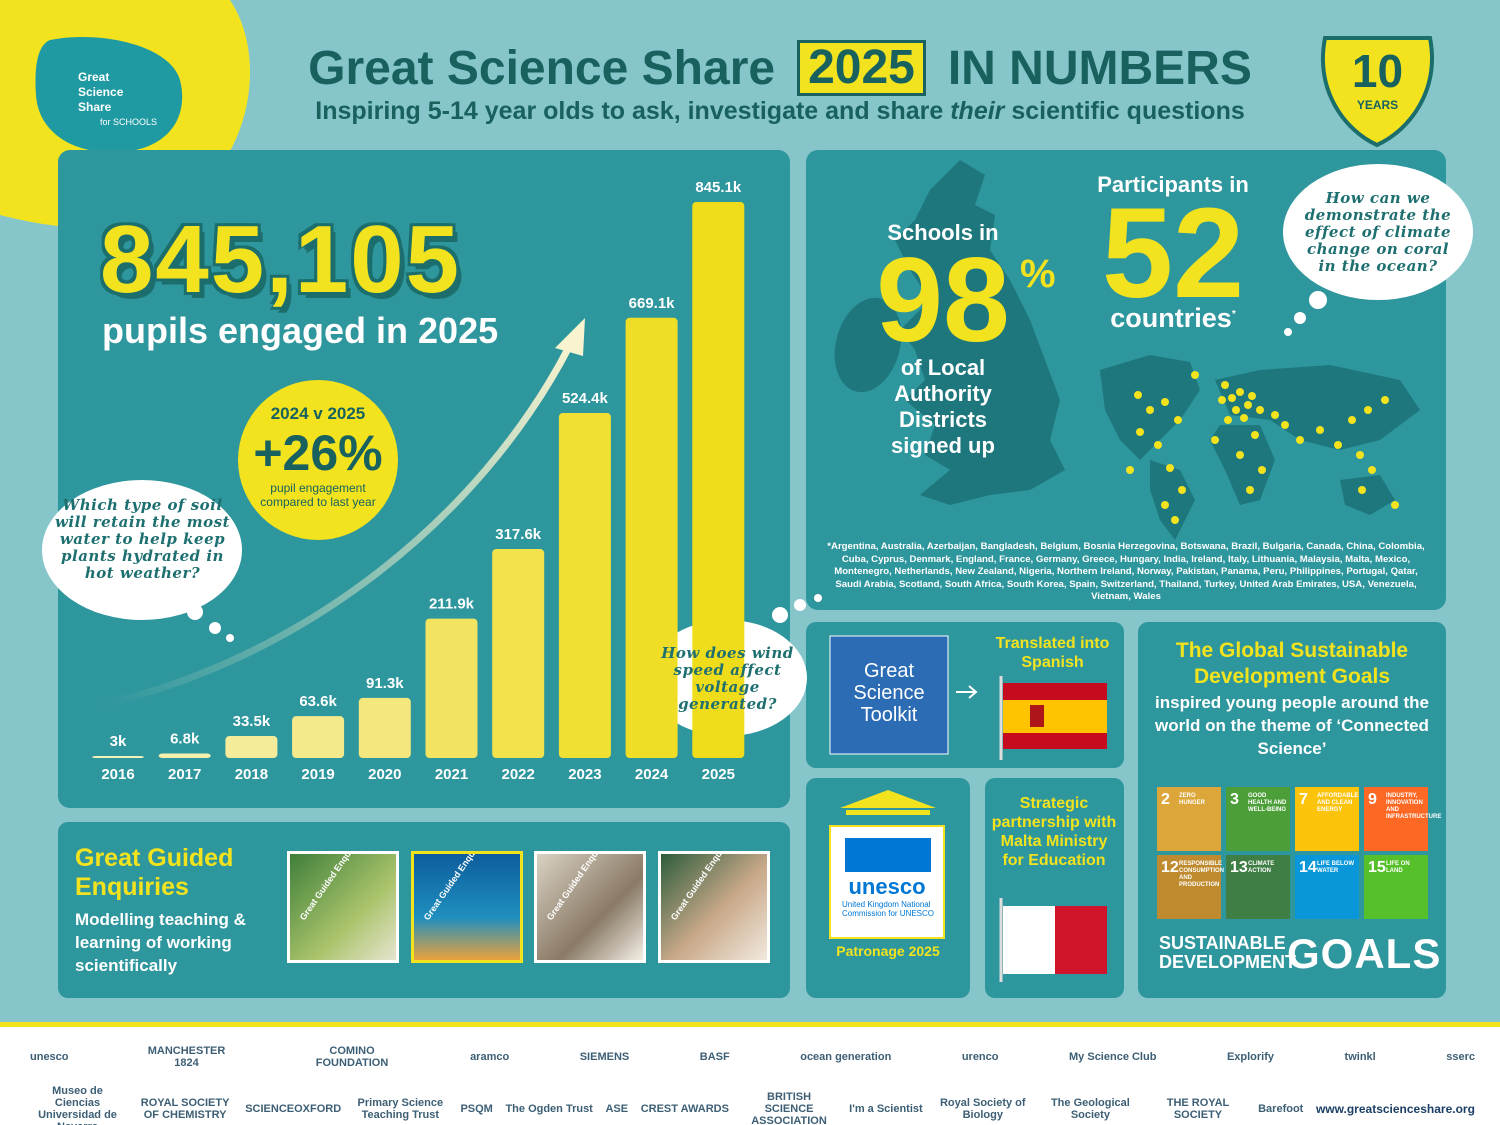 Image resolution: width=1500 pixels, height=1125 pixels. Describe the element at coordinates (1250, 1057) in the screenshot. I see `partner-logo: Explorify` at that location.